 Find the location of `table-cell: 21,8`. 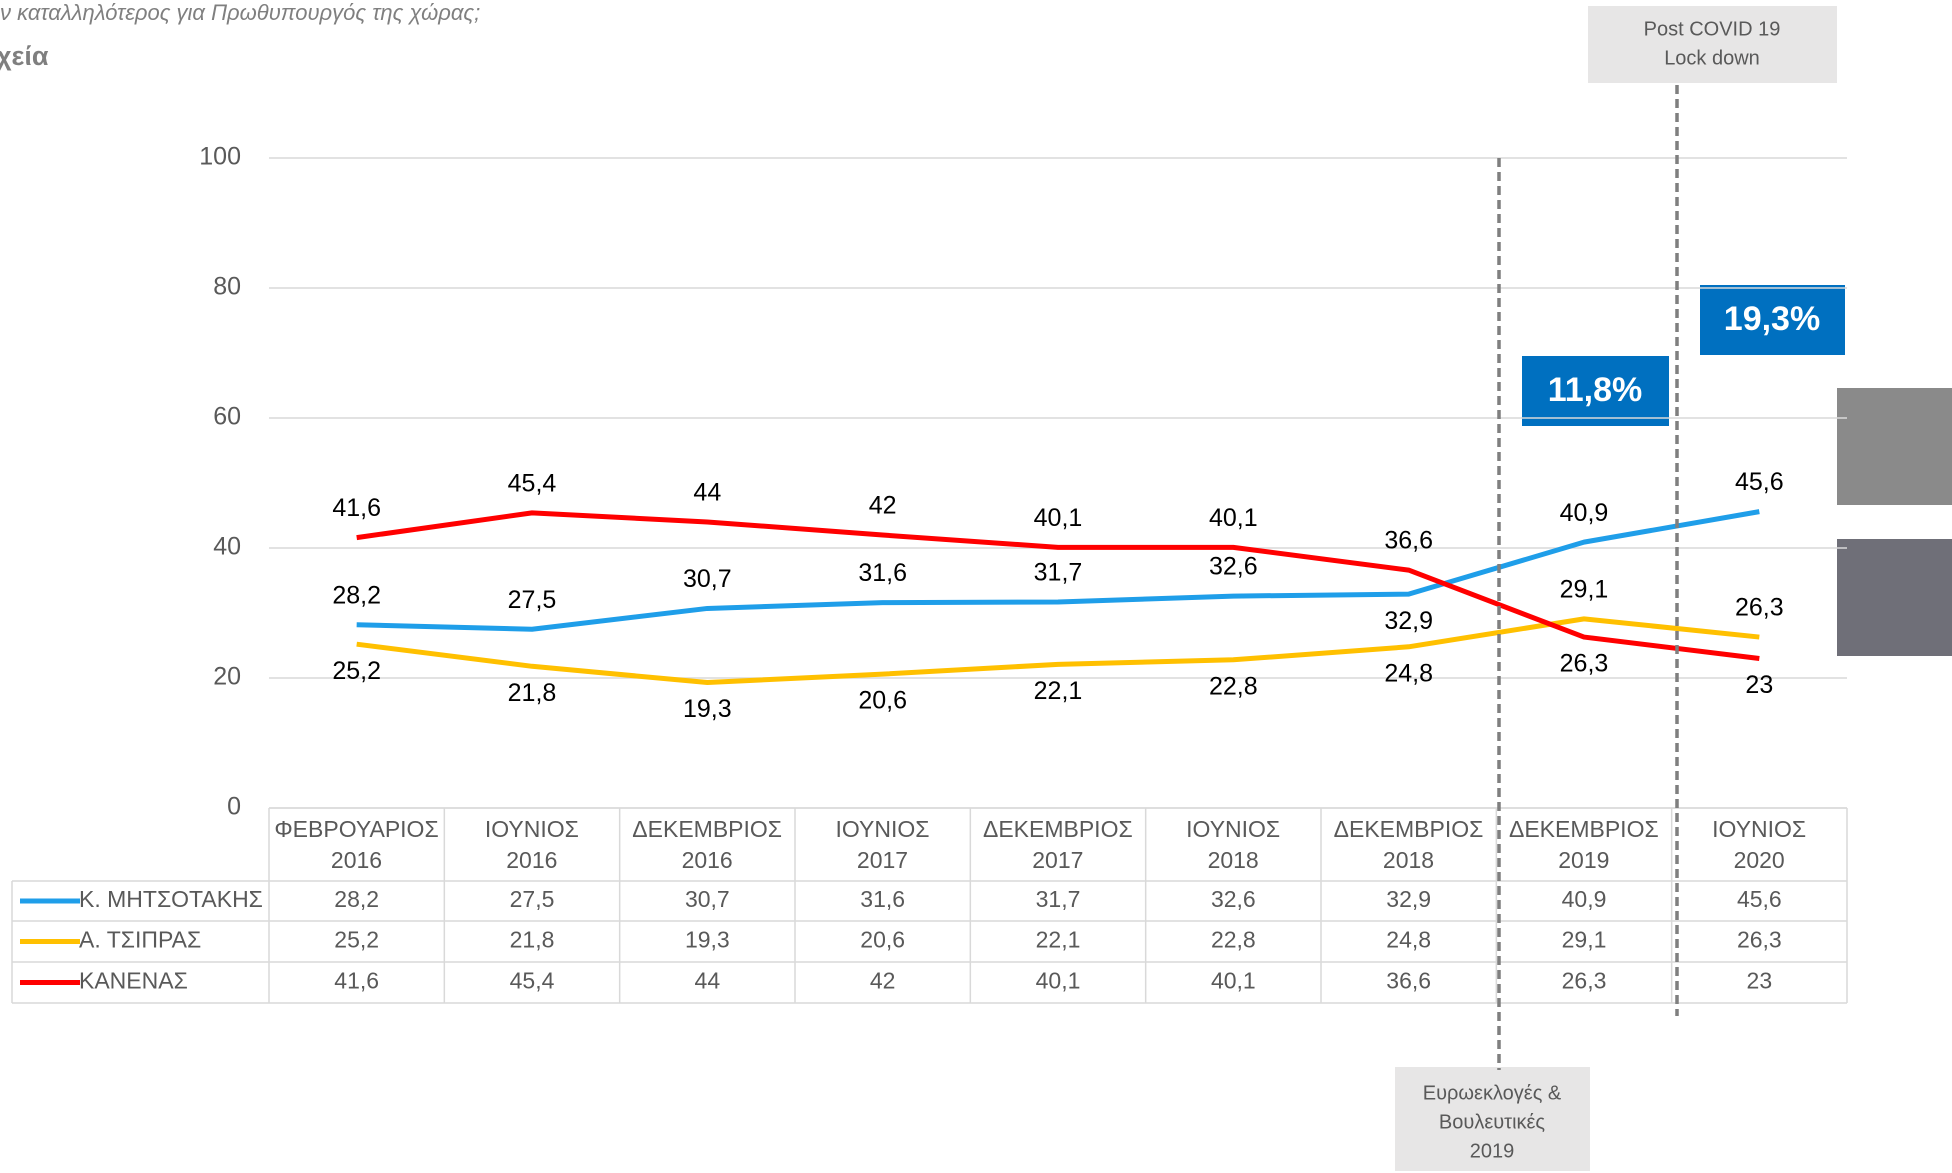

table-cell: 21,8 is located at coordinates (532, 940).